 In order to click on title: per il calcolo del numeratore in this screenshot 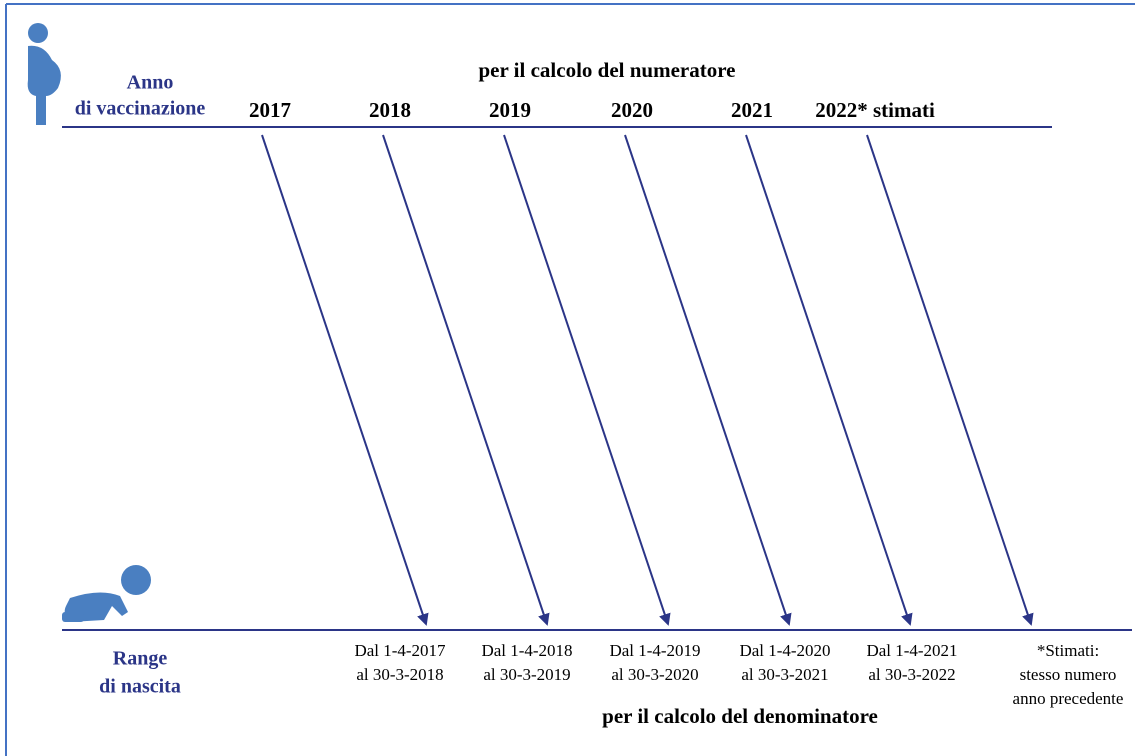, I will do `click(606, 70)`.